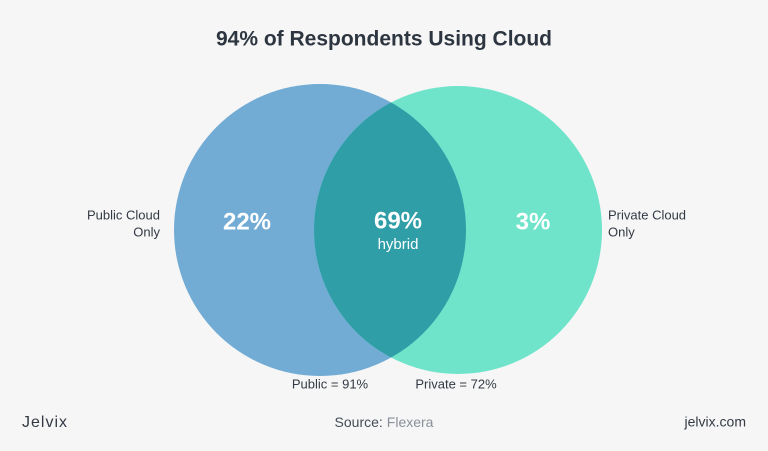  I want to click on brand: Jelvix, so click(45, 422).